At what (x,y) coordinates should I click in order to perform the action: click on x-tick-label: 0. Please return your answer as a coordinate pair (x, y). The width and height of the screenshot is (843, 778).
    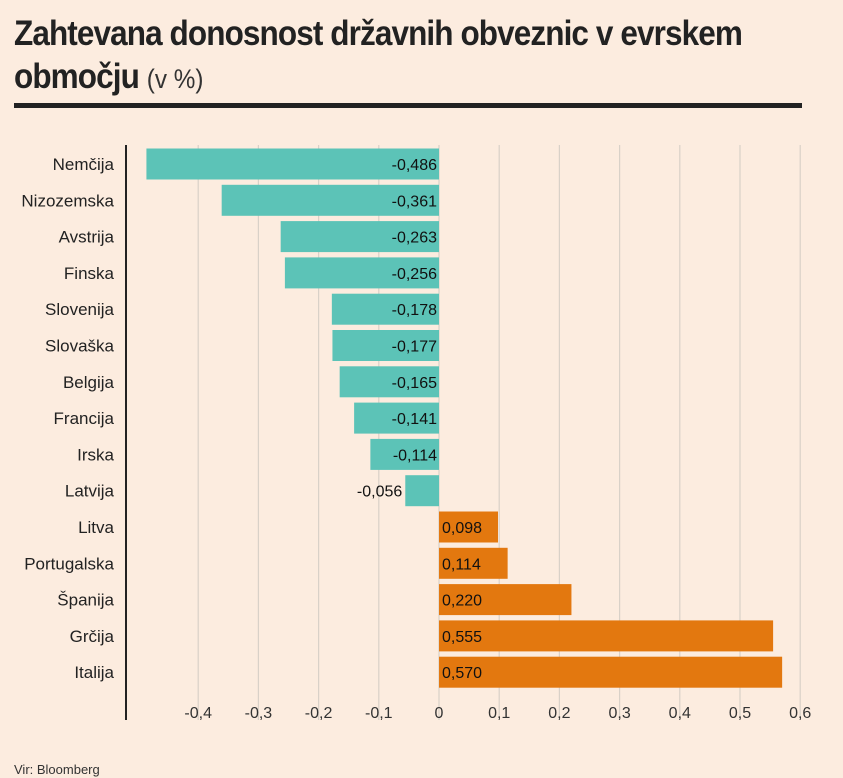
    Looking at the image, I should click on (439, 713).